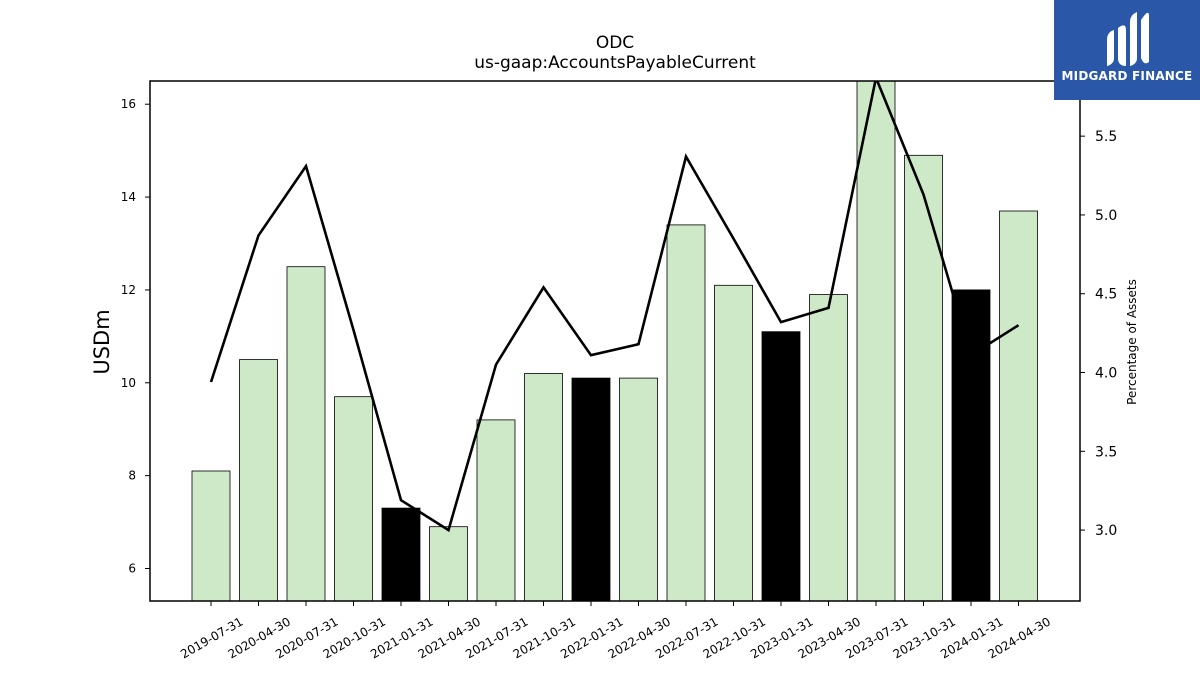 Image resolution: width=1200 pixels, height=675 pixels. I want to click on y-tick-label: 6, so click(132, 569).